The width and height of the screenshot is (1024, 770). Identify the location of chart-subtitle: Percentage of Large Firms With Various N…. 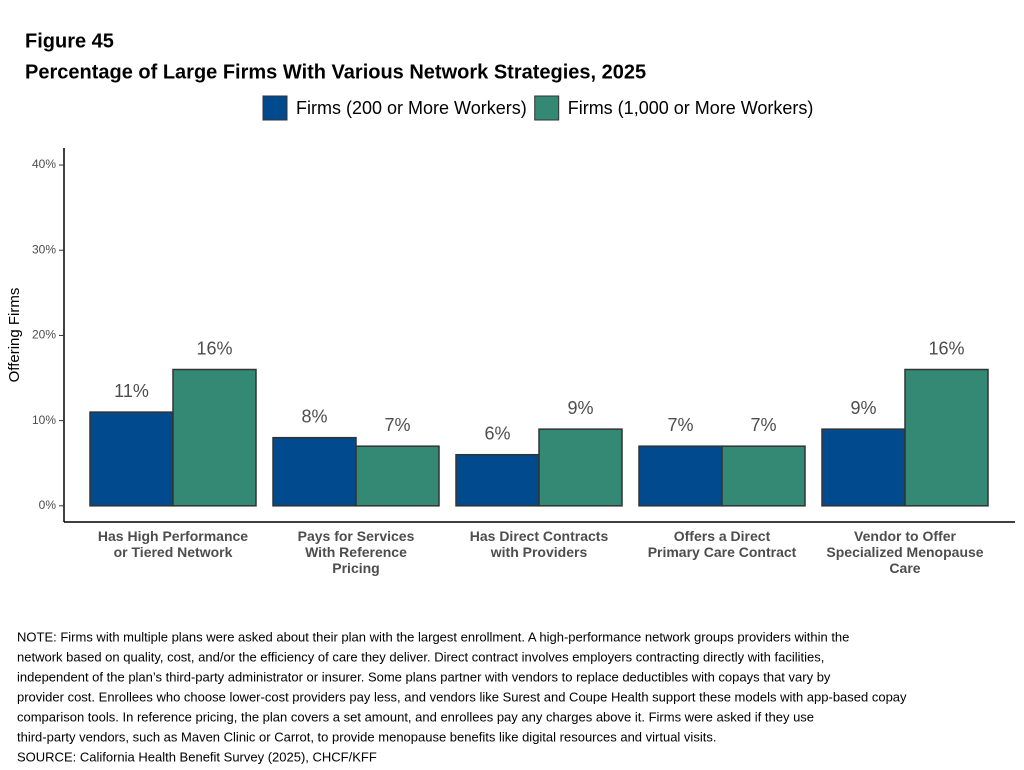
(335, 72).